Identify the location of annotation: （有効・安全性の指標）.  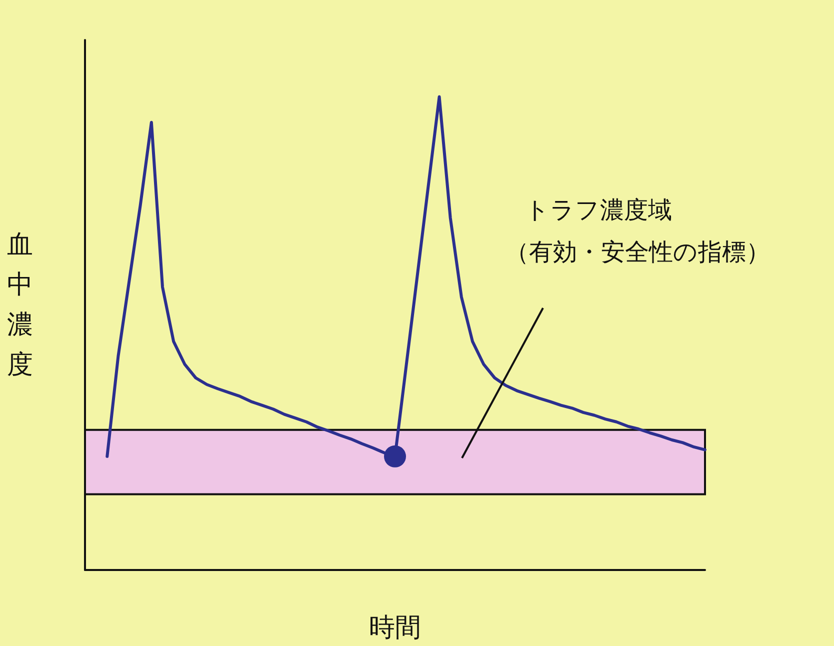
(637, 252).